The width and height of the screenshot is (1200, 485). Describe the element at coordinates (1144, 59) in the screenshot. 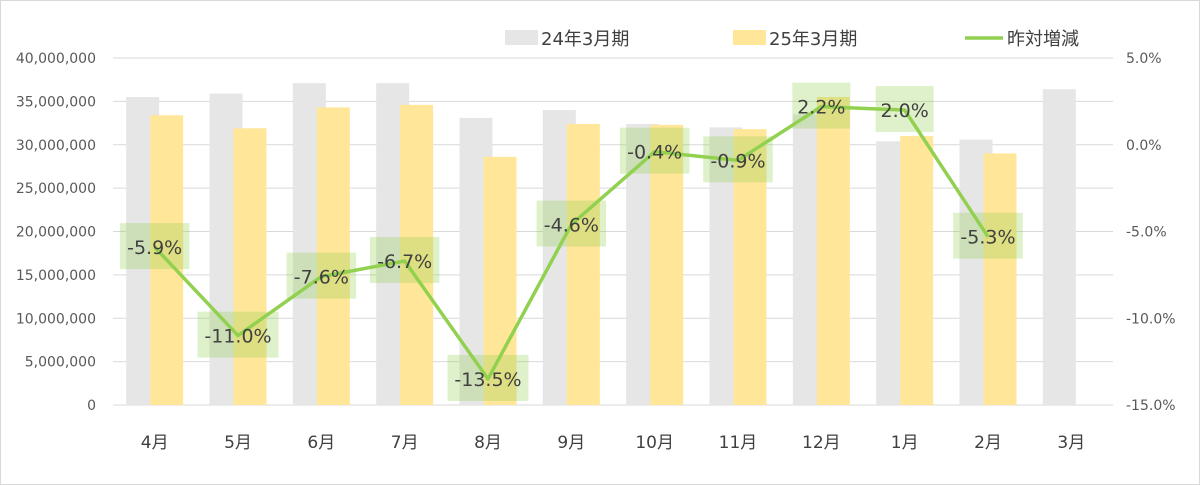

I see `right-axis-tick-label: 5.0%` at that location.